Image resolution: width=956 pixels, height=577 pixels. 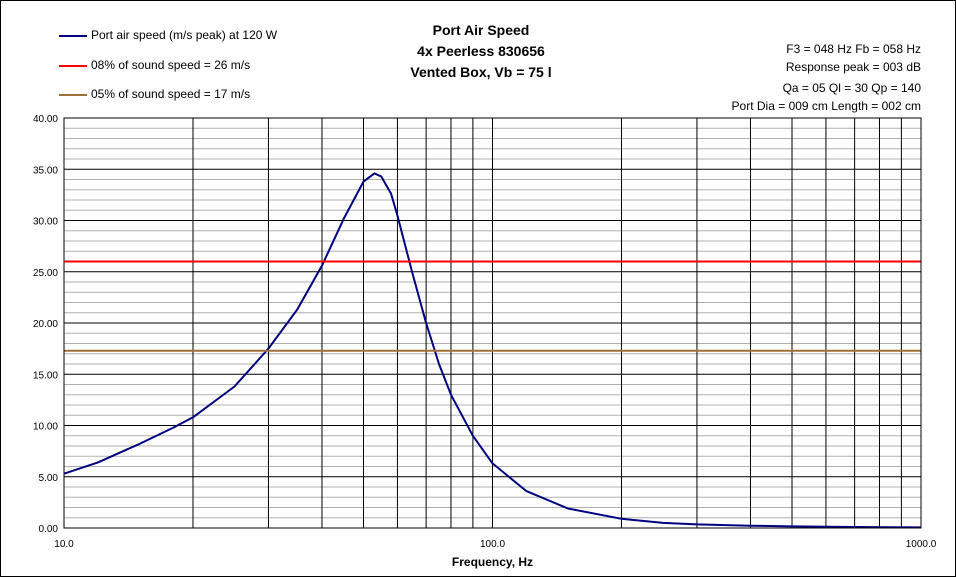 What do you see at coordinates (73, 66) in the screenshot?
I see `legend-swatch-red` at bounding box center [73, 66].